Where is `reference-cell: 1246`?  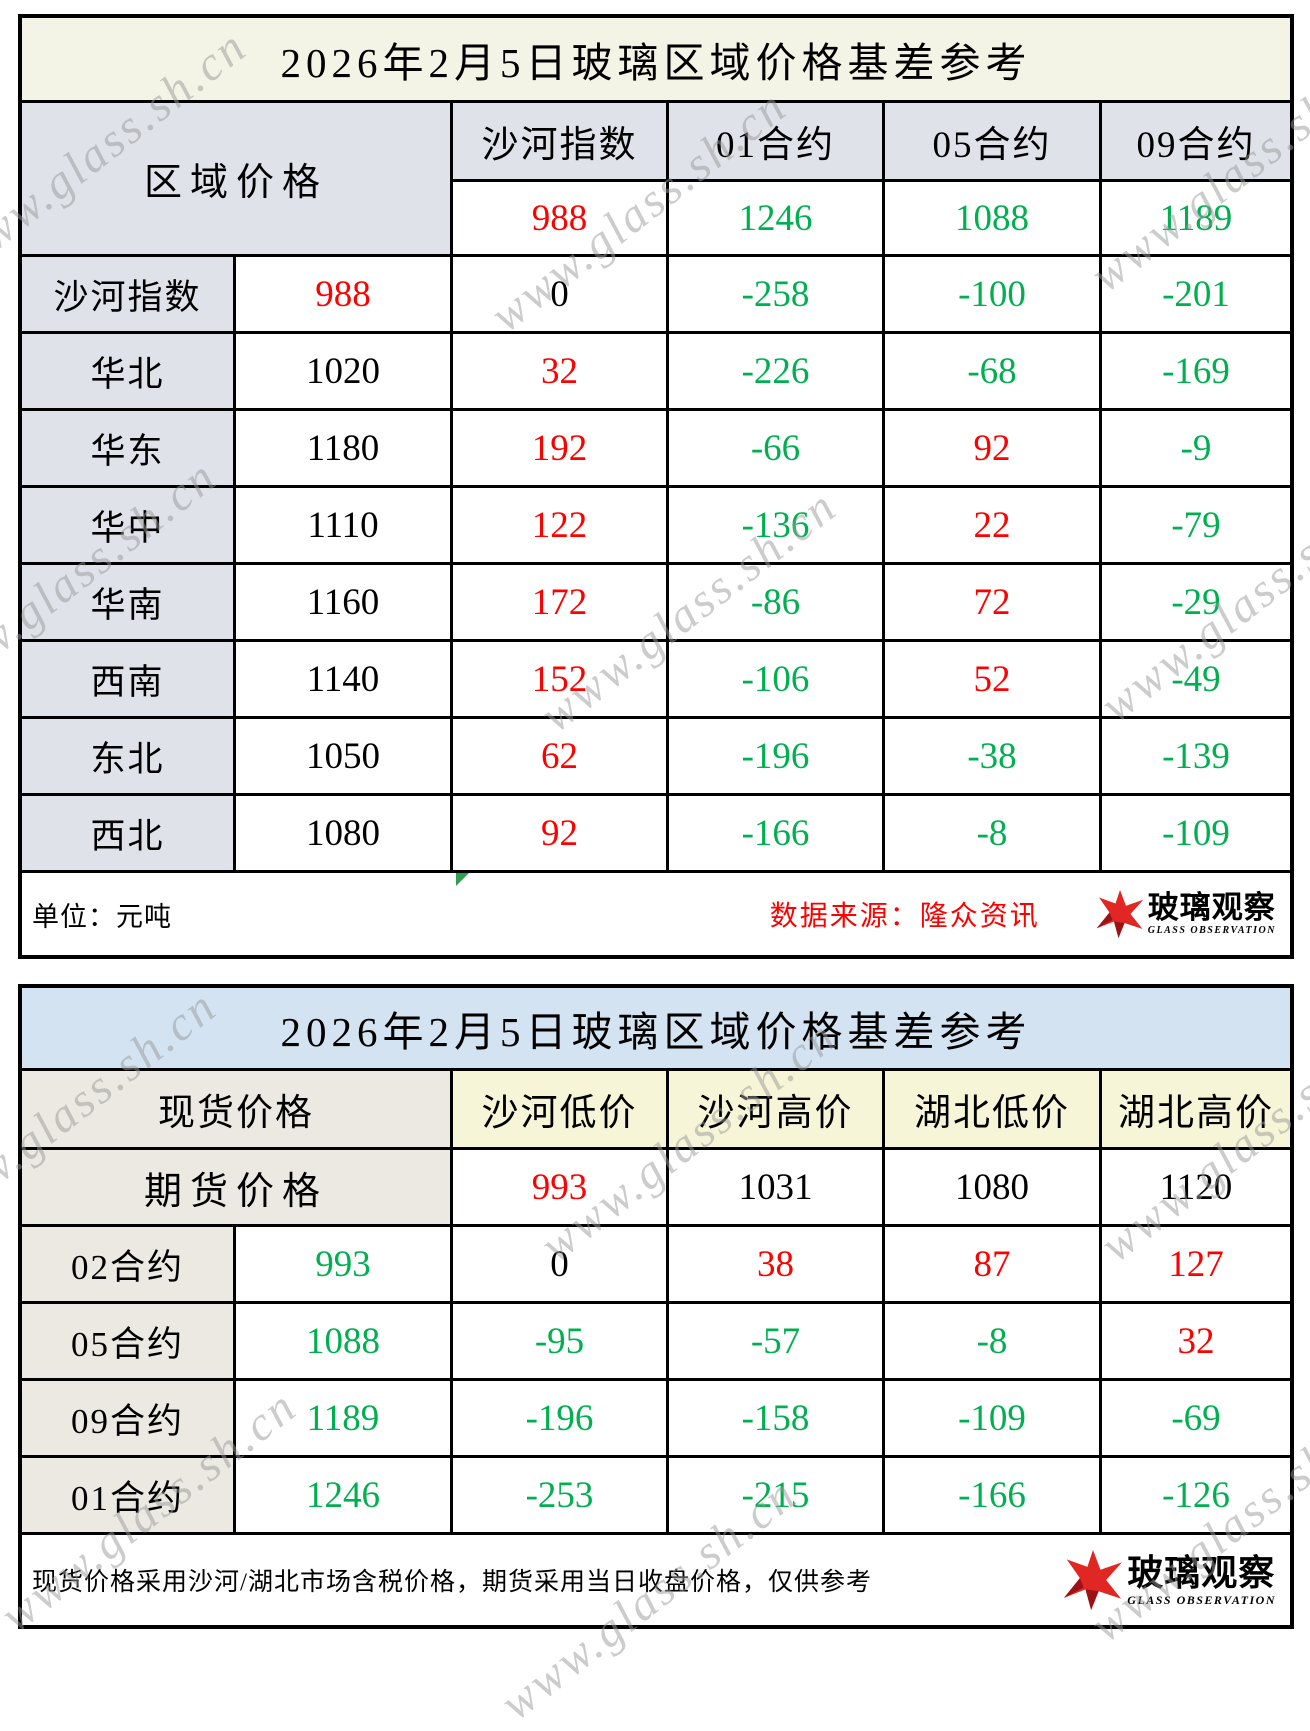 reference-cell: 1246 is located at coordinates (775, 218).